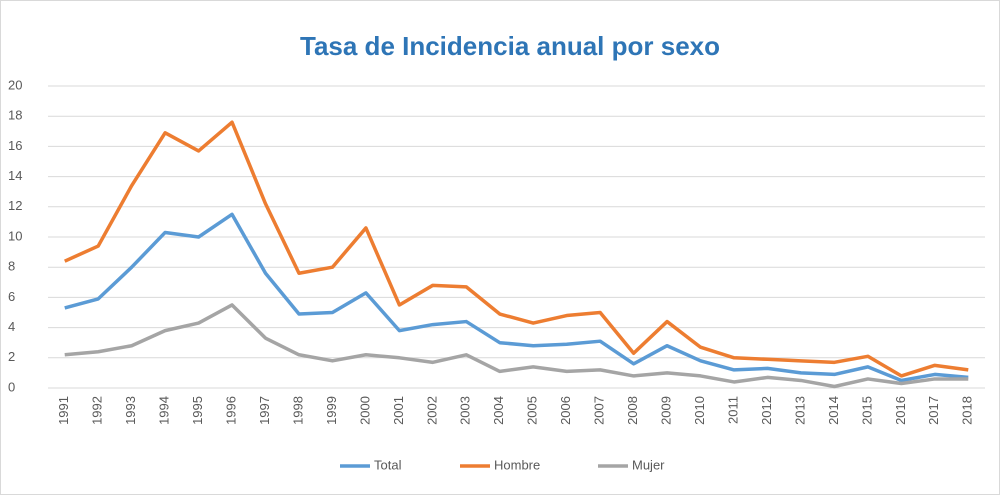 This screenshot has height=495, width=1000. I want to click on x-tick-label: 2003, so click(465, 410).